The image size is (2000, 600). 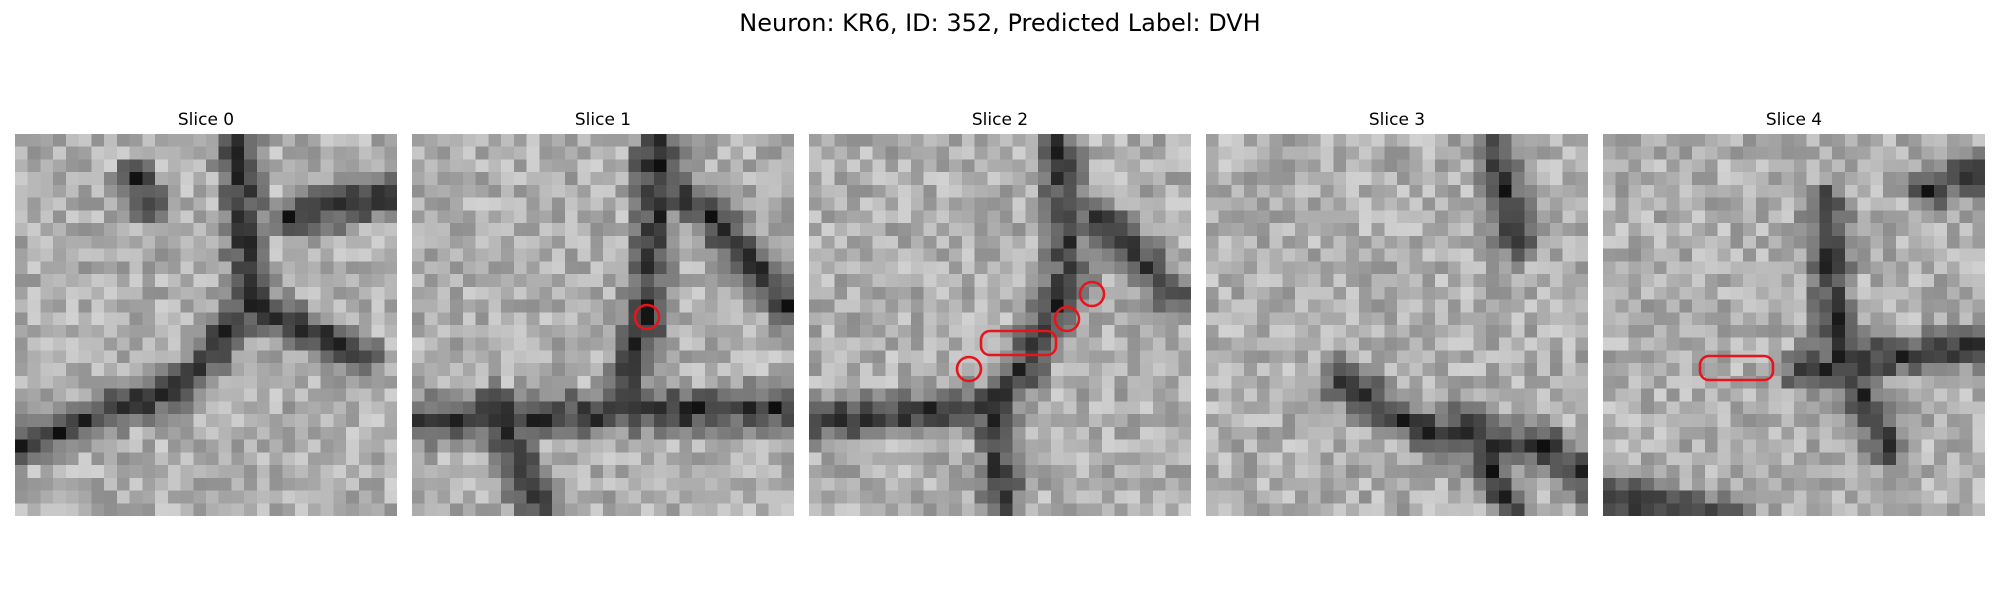 What do you see at coordinates (1794, 120) in the screenshot?
I see `slice-title: Slice 4` at bounding box center [1794, 120].